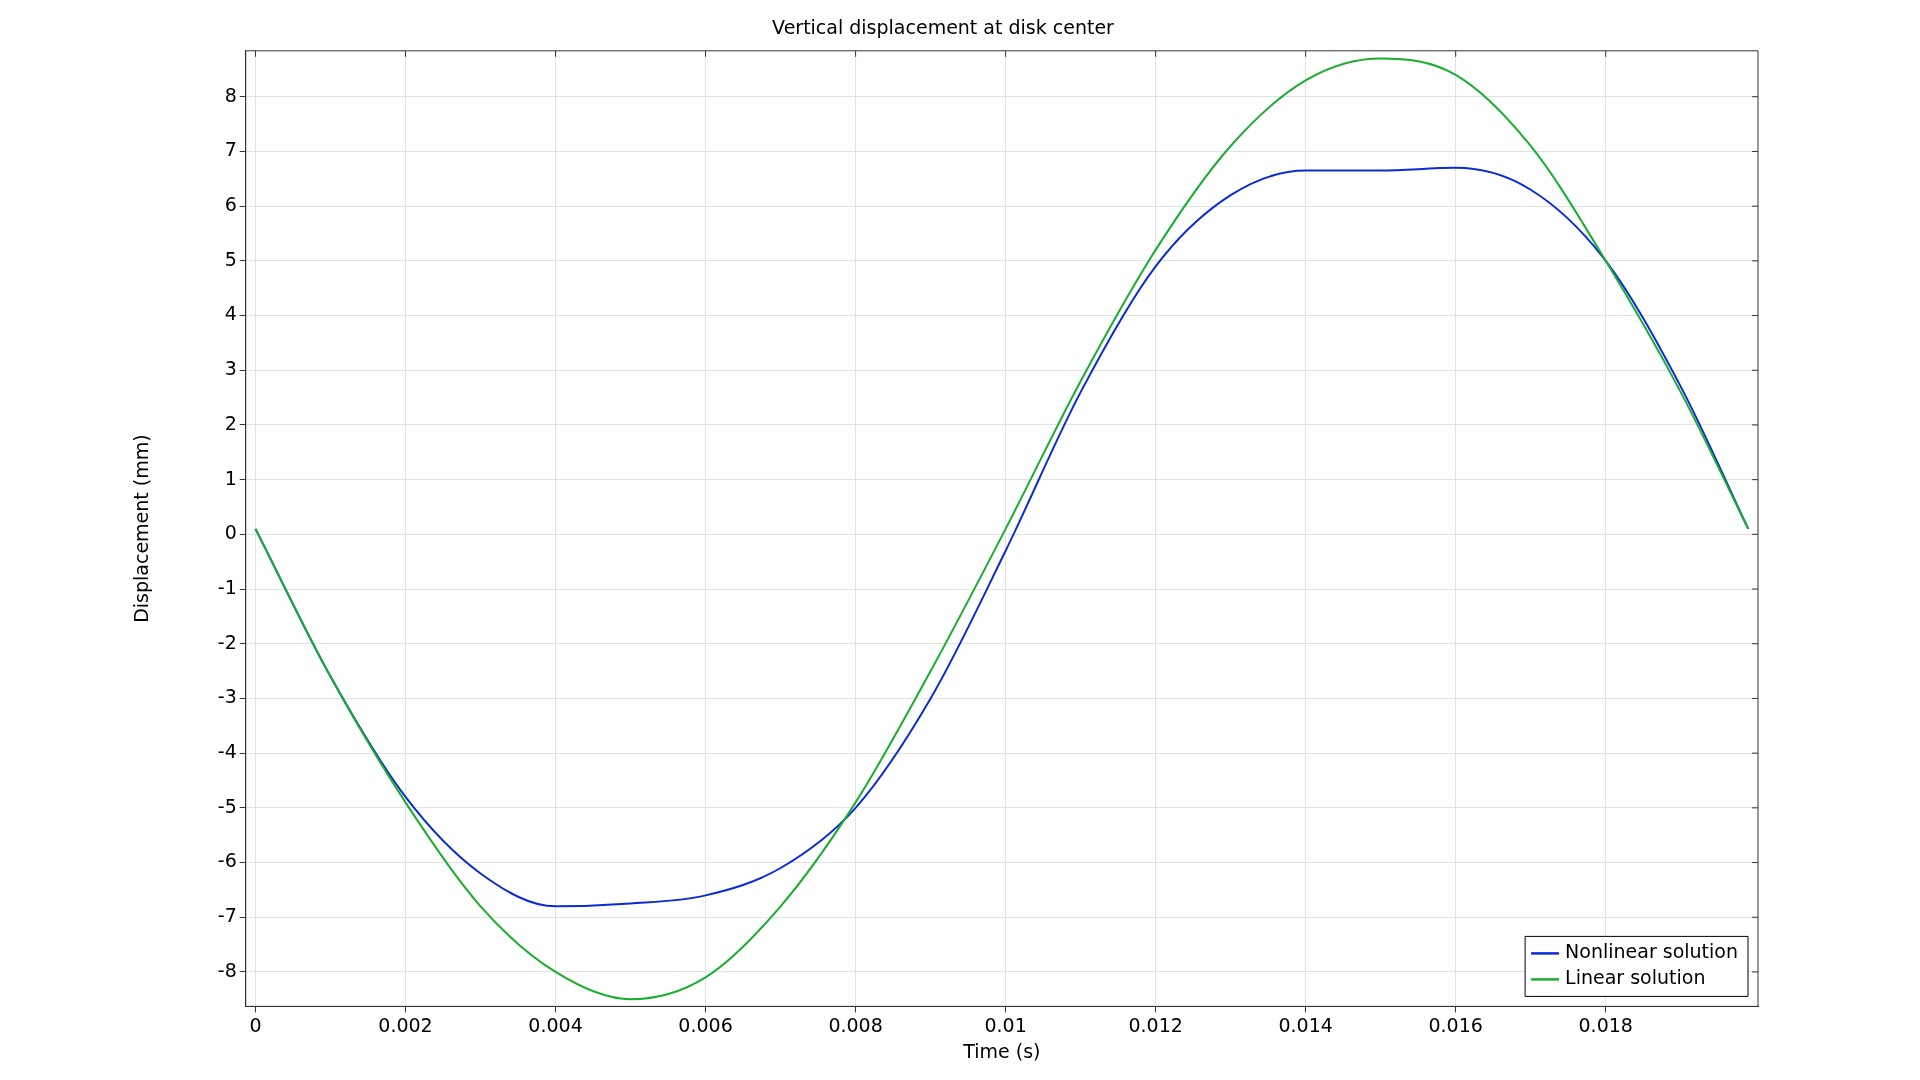 The height and width of the screenshot is (1080, 1920). I want to click on y-tick-label: 7, so click(230, 149).